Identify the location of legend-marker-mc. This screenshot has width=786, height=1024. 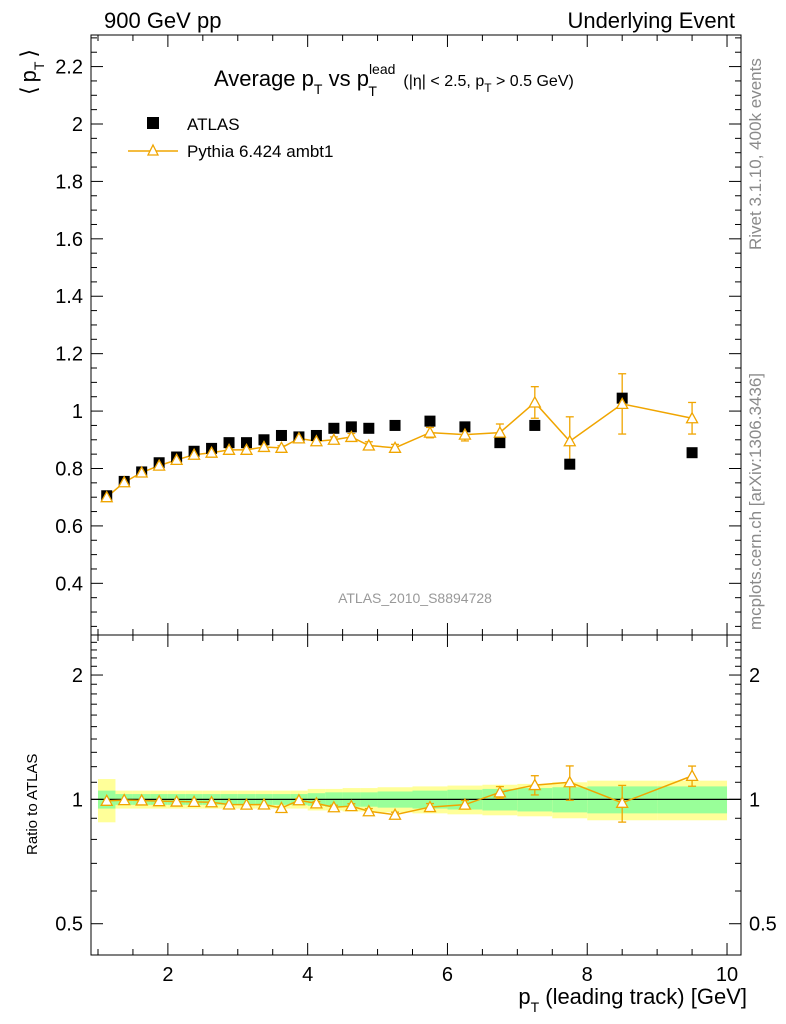
(153, 149).